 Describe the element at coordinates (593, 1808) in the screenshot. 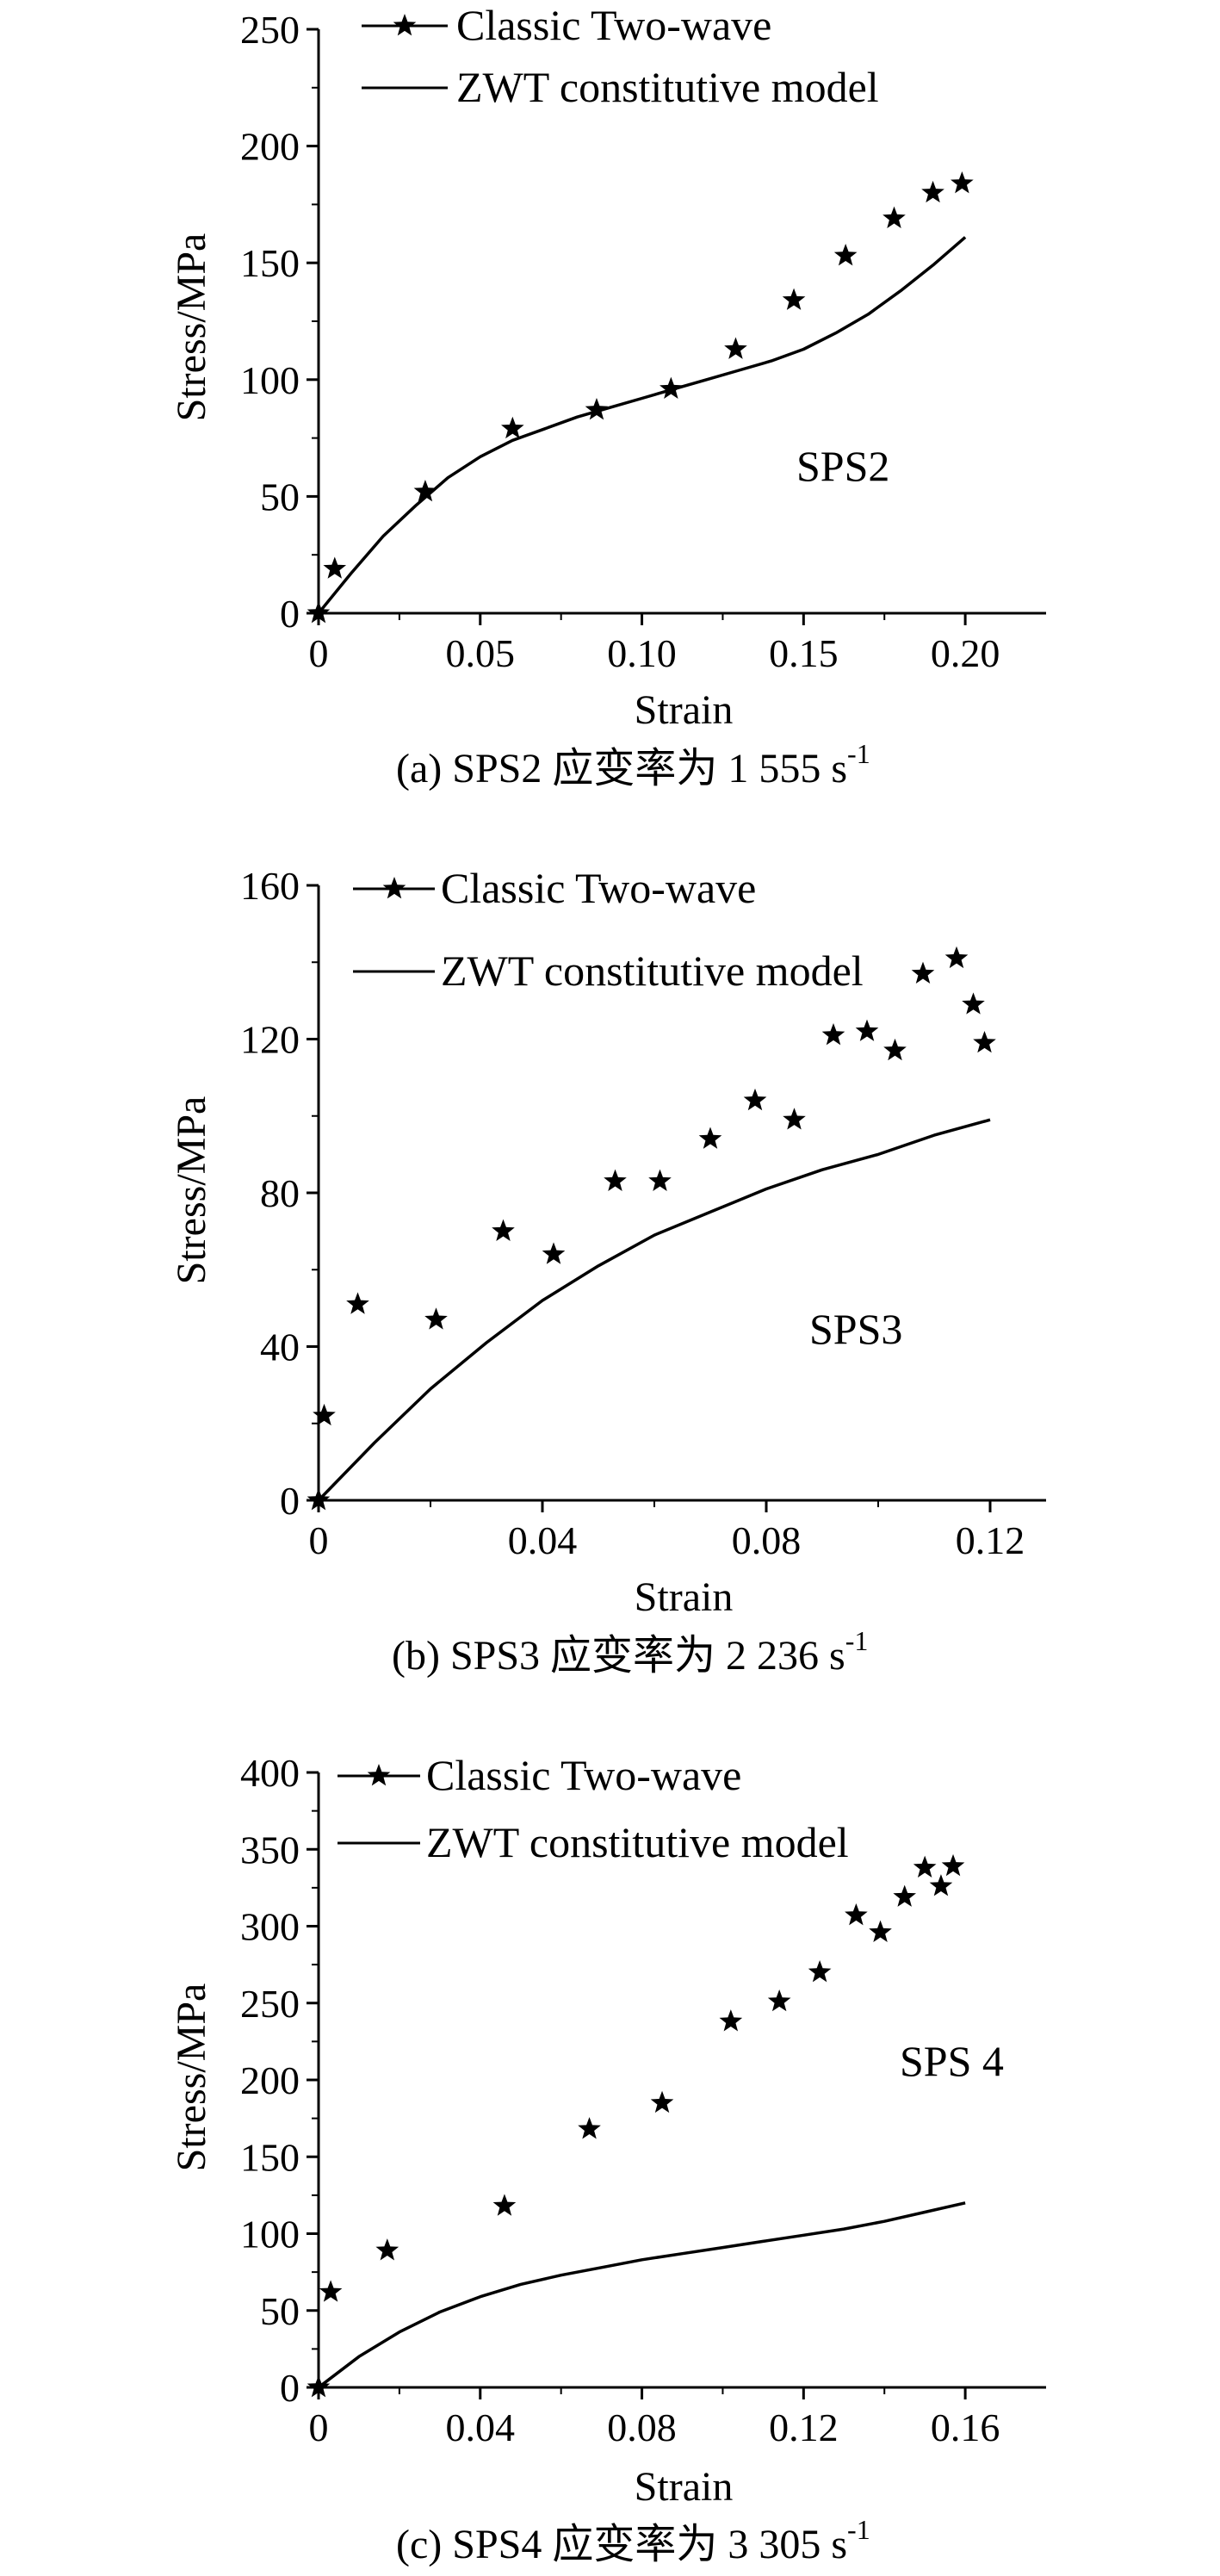

I see `panel-c-legend: Classic Two-wave ZWT constitutive model` at that location.